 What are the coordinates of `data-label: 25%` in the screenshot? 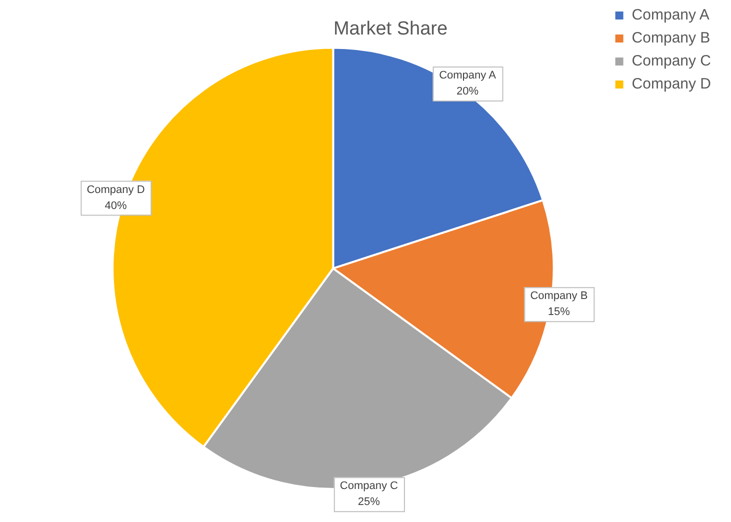 It's located at (369, 502).